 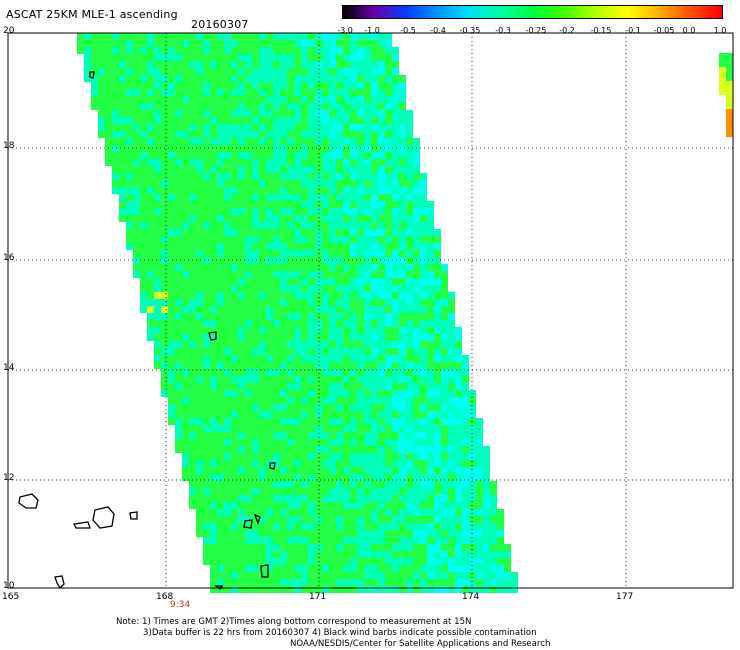 What do you see at coordinates (318, 597) in the screenshot?
I see `longitude-label: 171` at bounding box center [318, 597].